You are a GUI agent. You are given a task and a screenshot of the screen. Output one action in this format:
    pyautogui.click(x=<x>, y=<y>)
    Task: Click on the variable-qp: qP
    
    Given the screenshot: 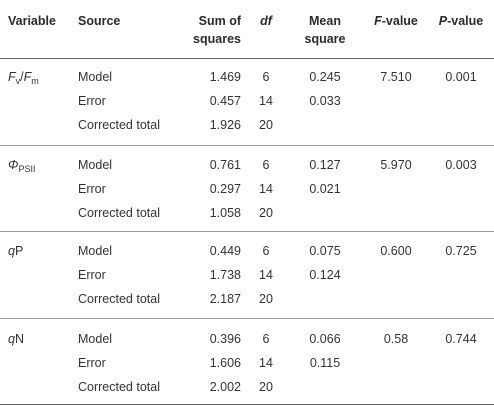 What is the action you would take?
    pyautogui.click(x=16, y=251)
    